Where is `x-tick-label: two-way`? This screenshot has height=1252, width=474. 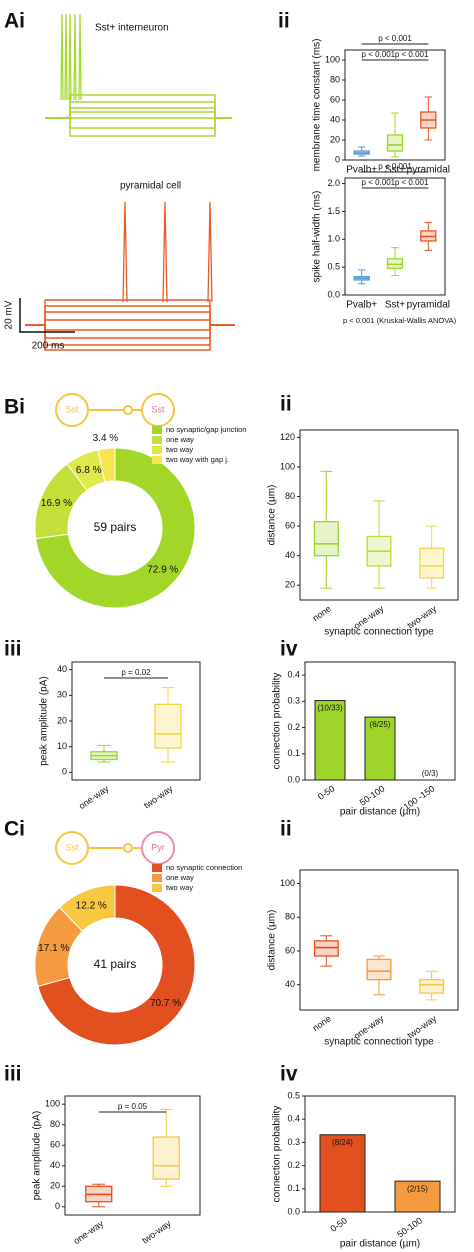 x-tick-label: two-way is located at coordinates (158, 796).